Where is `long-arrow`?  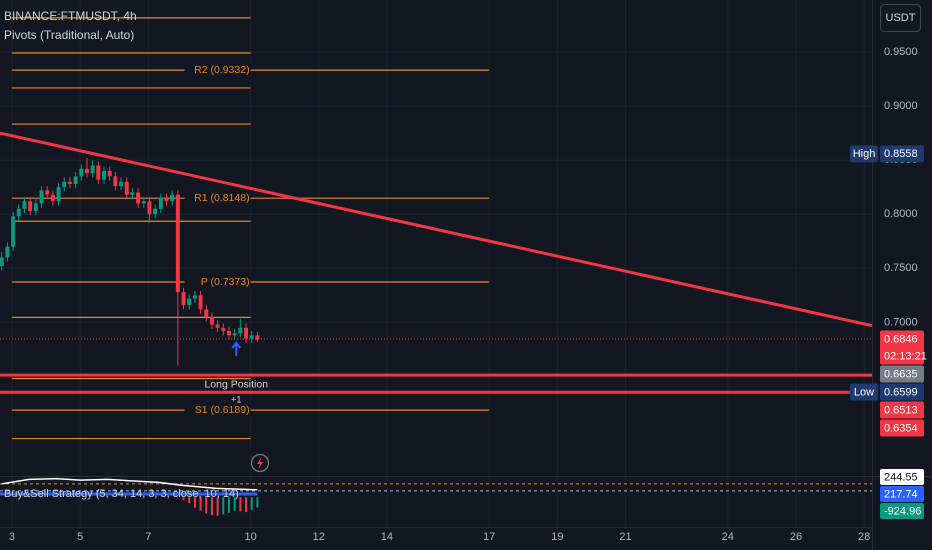 long-arrow is located at coordinates (236, 348).